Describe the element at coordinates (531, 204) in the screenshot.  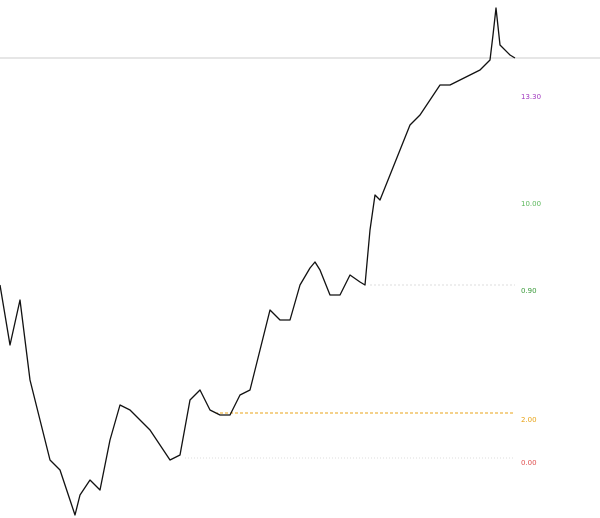
I see `level-label: 10.00` at that location.